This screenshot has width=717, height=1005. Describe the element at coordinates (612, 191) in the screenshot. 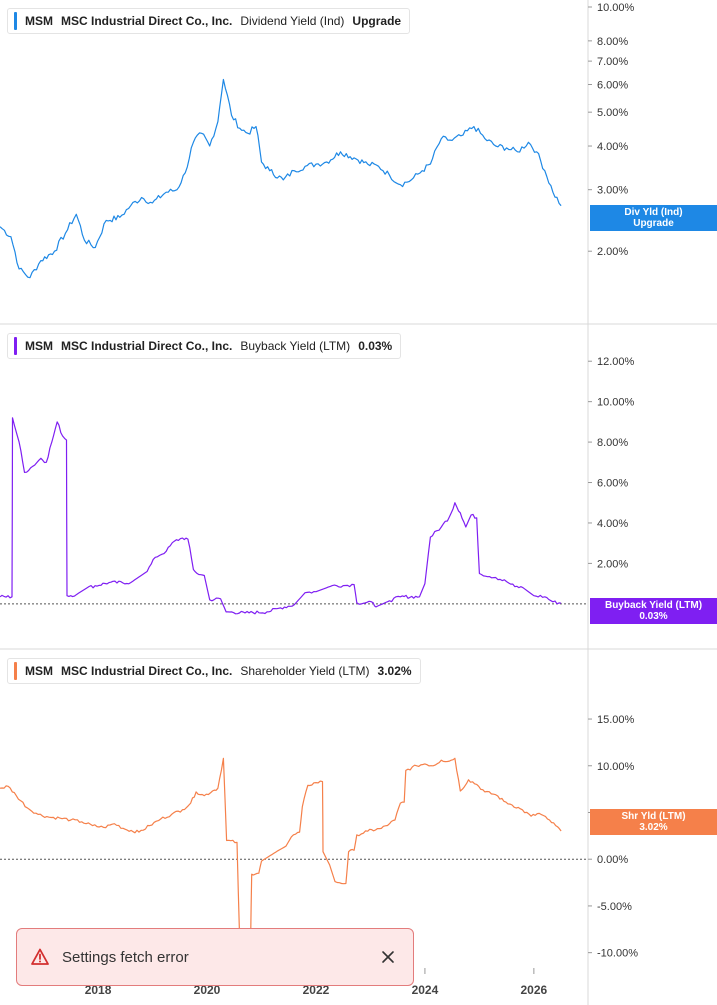

I see `y-tick-label: 3.00%` at that location.